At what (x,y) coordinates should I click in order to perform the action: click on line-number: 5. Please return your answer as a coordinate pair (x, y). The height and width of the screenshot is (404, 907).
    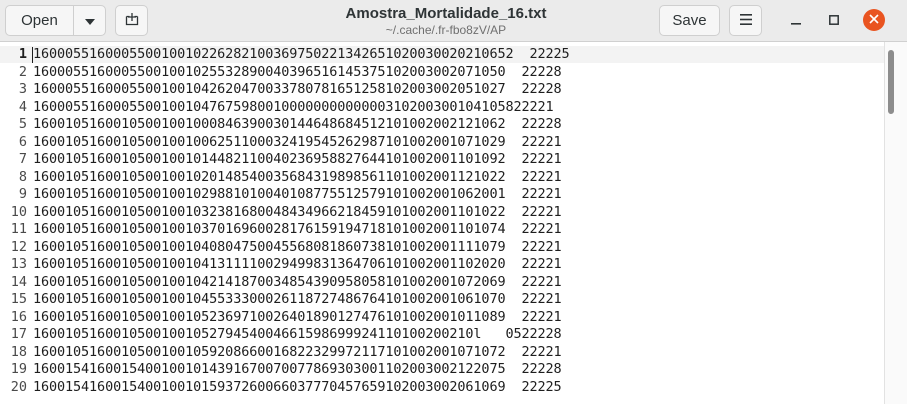
    Looking at the image, I should click on (22, 124).